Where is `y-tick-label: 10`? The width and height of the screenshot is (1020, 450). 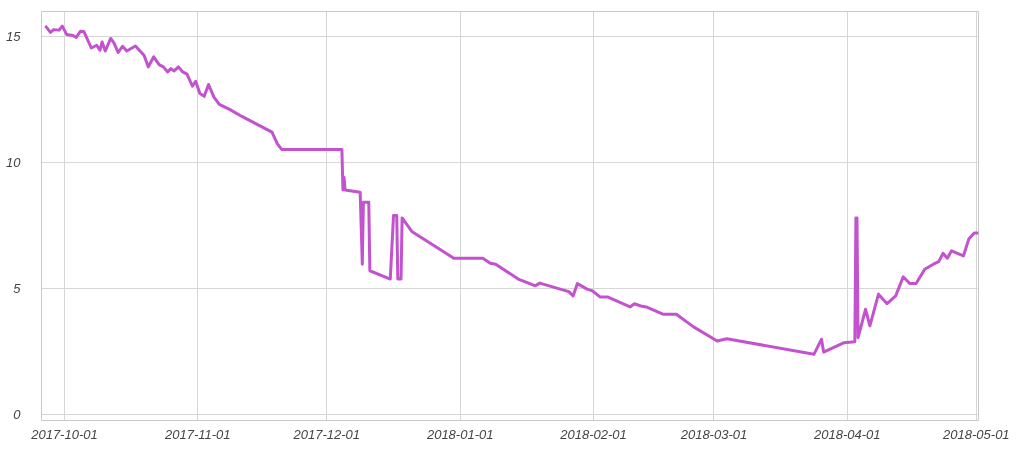
y-tick-label: 10 is located at coordinates (14, 163).